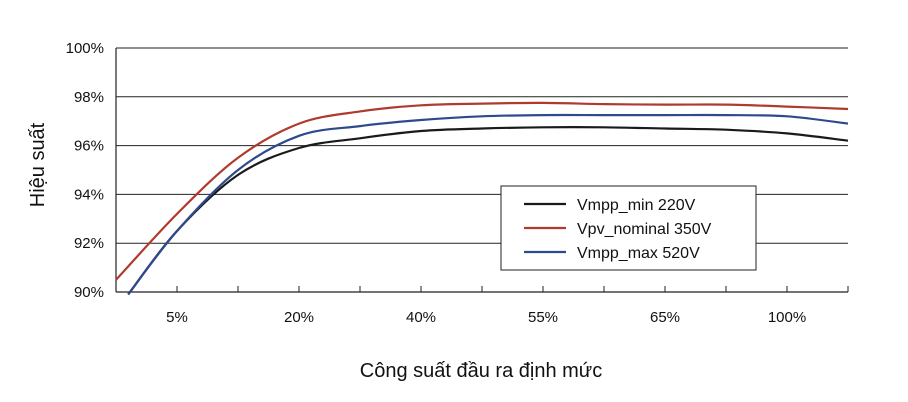 The height and width of the screenshot is (402, 908). I want to click on y-tick-label: 90%, so click(89, 292).